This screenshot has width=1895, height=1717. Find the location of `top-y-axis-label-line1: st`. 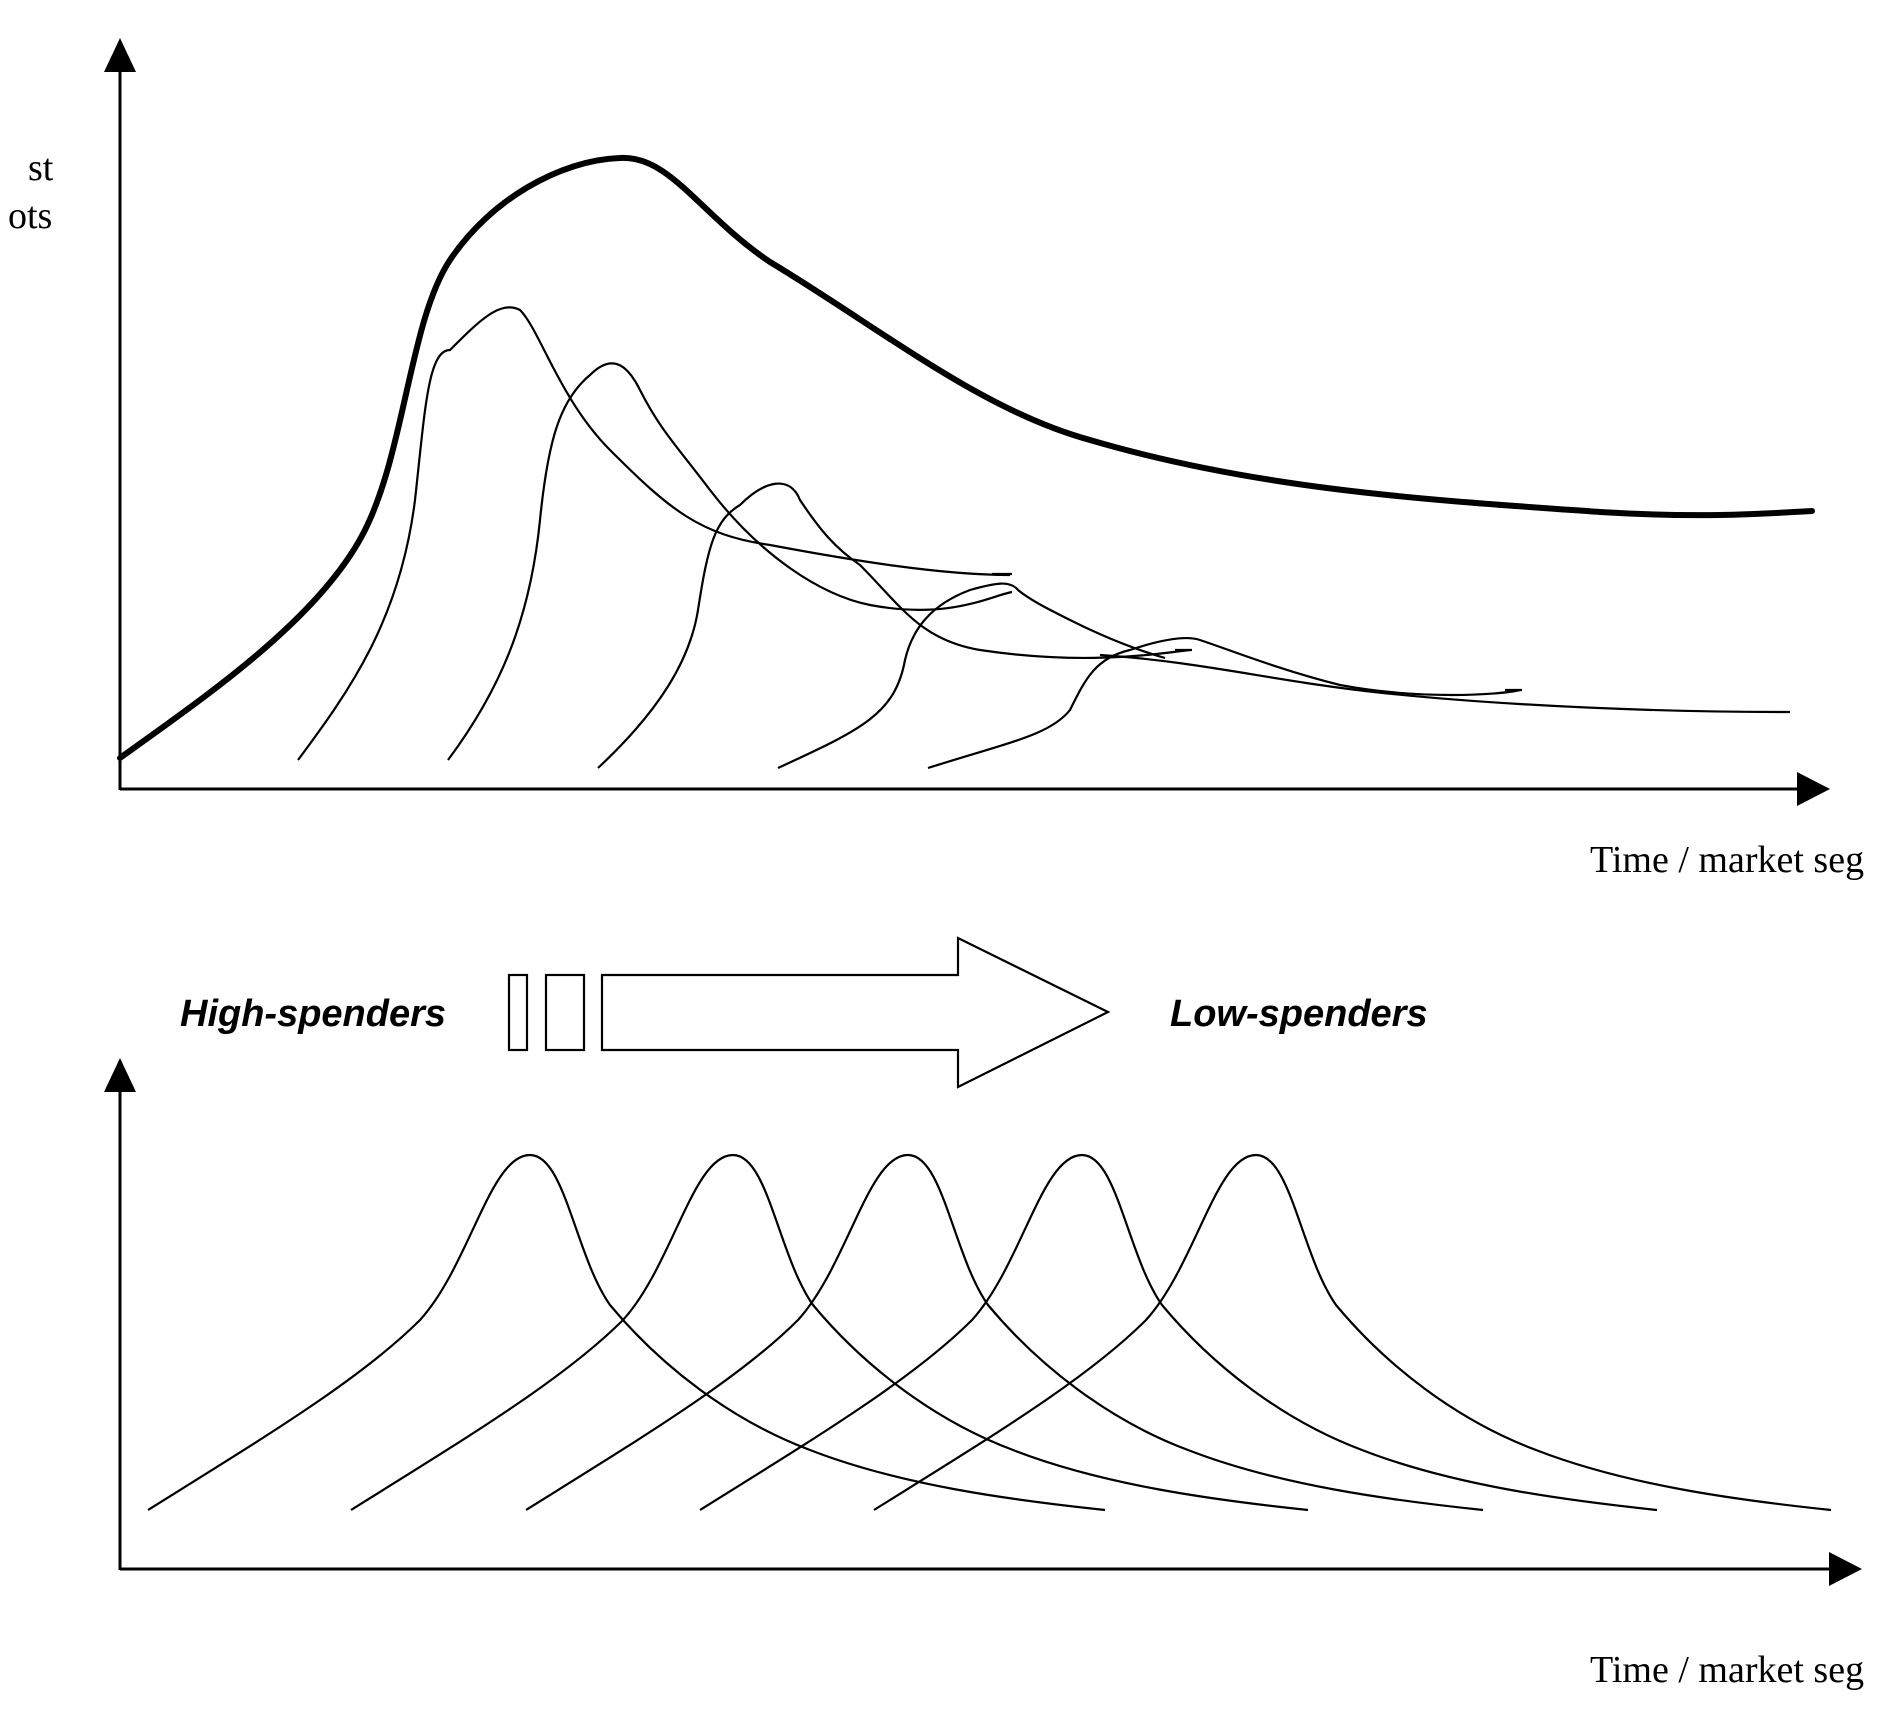

top-y-axis-label-line1: st is located at coordinates (41, 168).